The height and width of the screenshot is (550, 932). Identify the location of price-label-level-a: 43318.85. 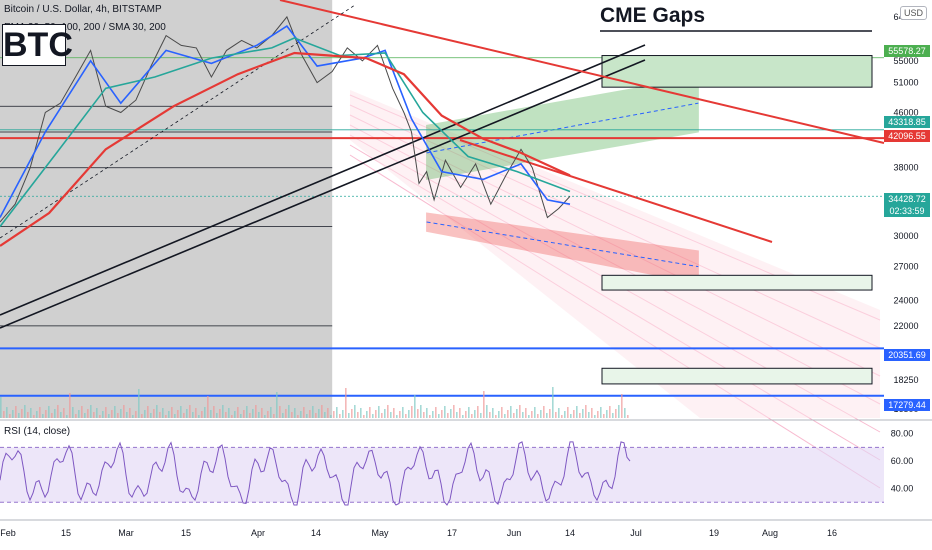
(907, 122).